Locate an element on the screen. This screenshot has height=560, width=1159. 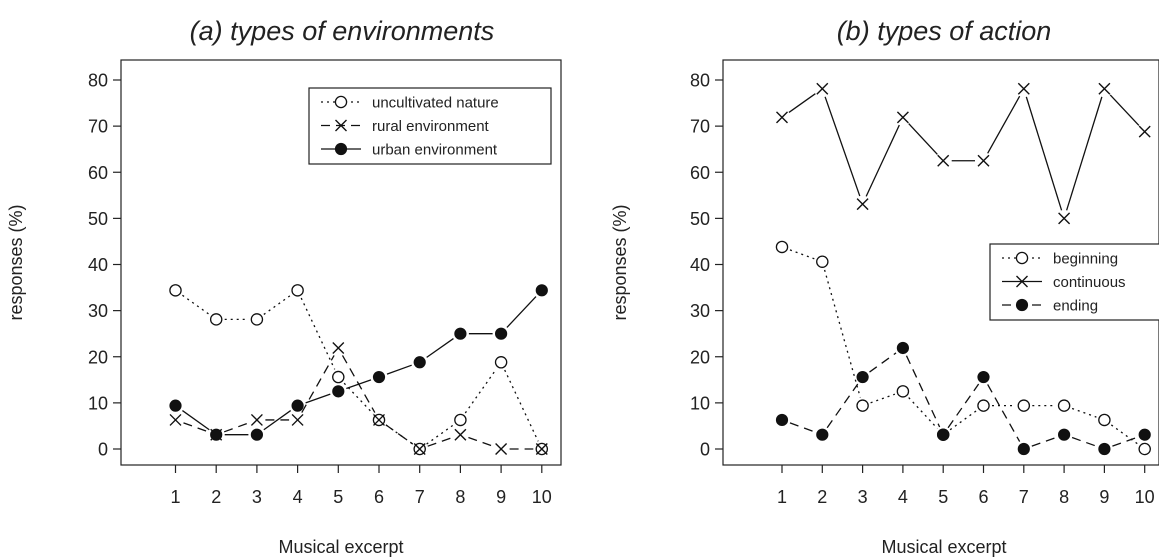
series-uncultivated-nature is located at coordinates (359, 370).